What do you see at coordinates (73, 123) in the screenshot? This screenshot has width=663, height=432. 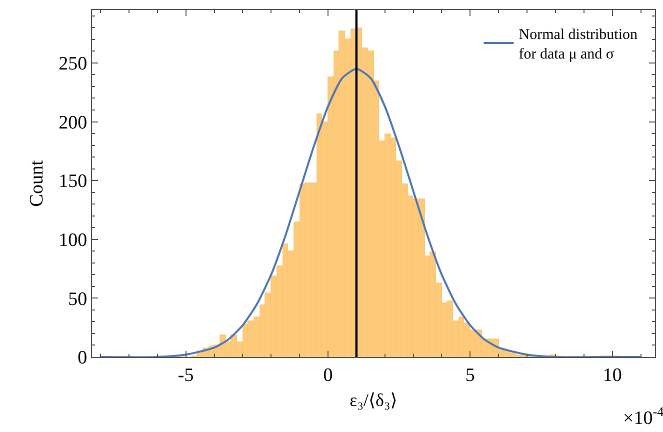 I see `y-tick-label: 200` at bounding box center [73, 123].